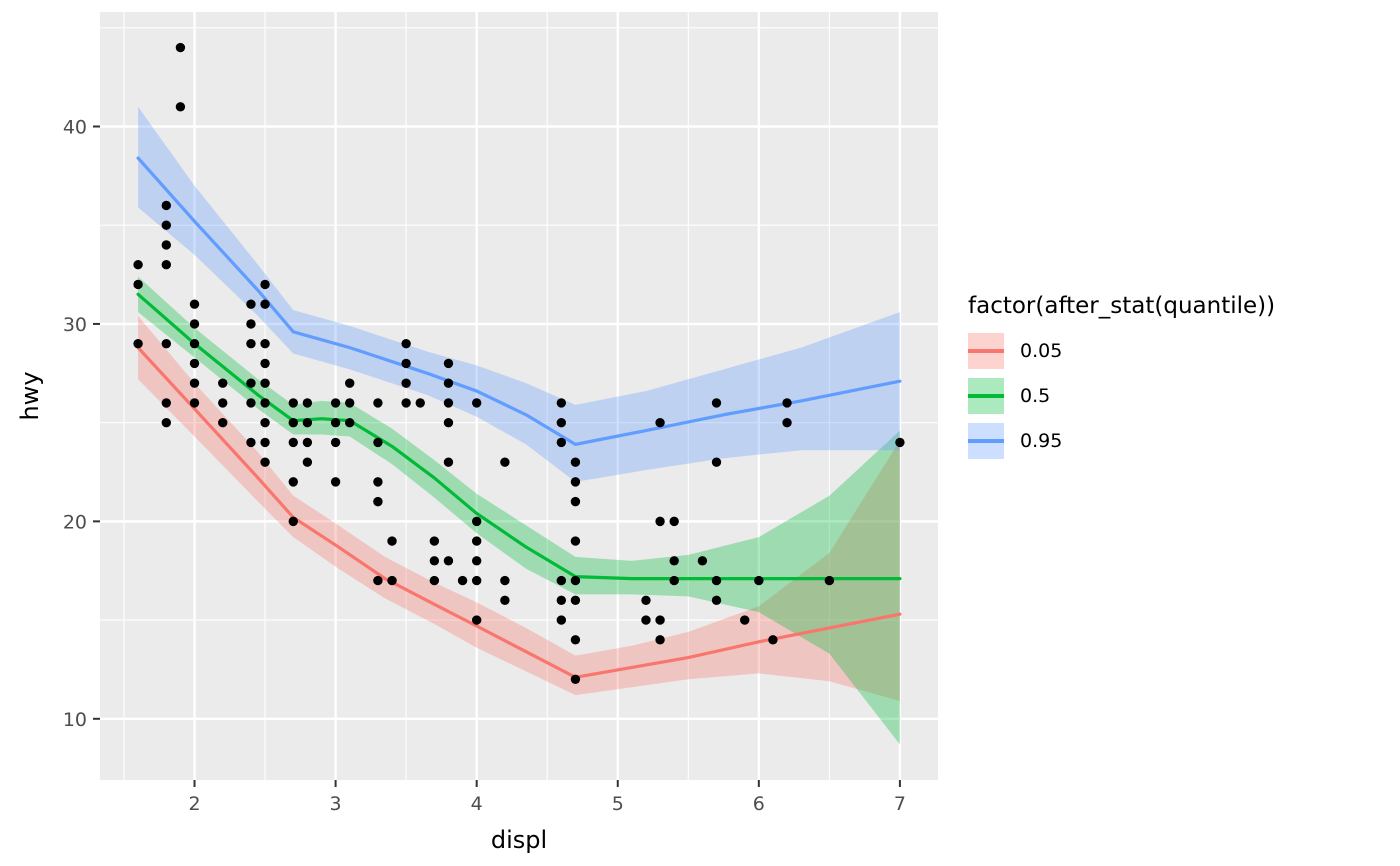 This screenshot has height=866, width=1400. I want to click on x-tick-label-2: 2, so click(194, 804).